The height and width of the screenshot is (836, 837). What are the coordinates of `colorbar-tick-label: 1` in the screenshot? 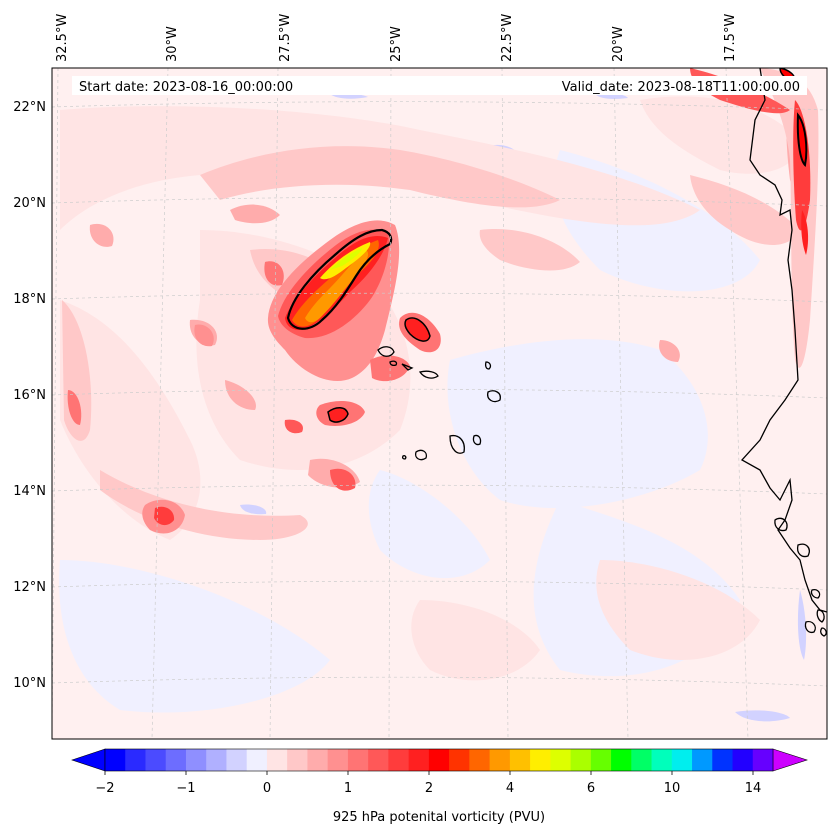 It's located at (348, 788).